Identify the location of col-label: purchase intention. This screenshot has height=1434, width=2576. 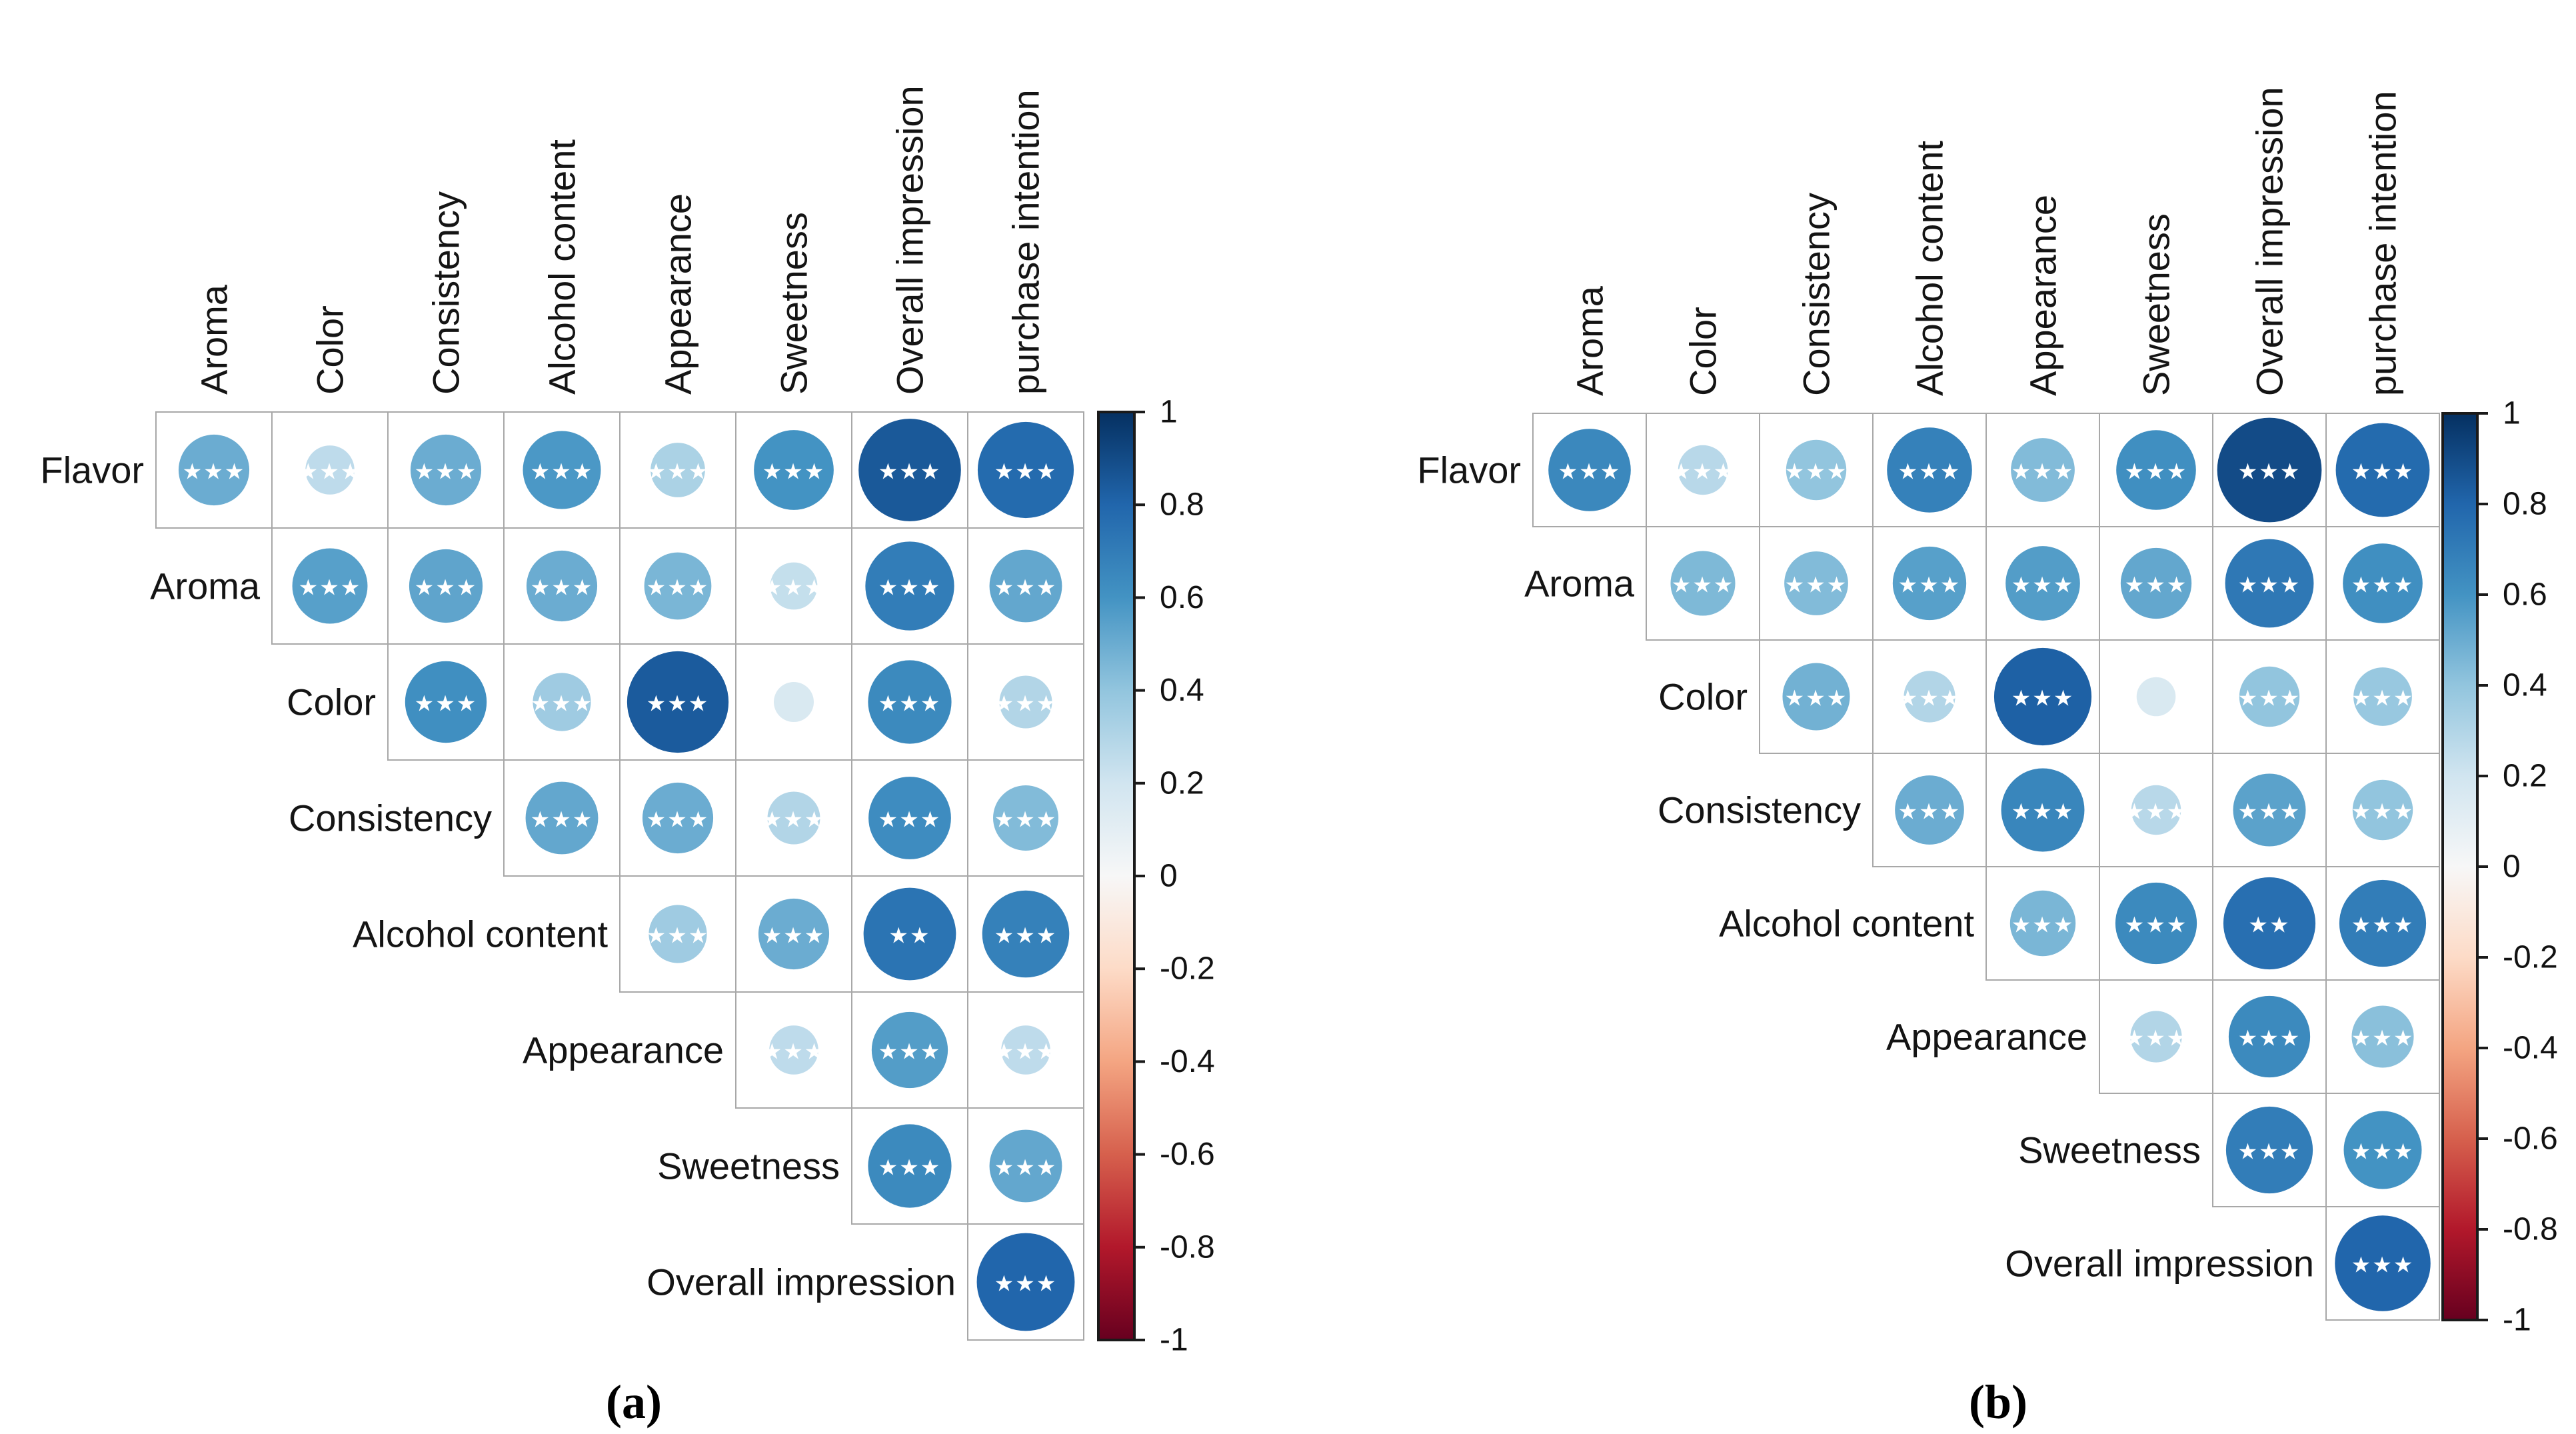
(1026, 242).